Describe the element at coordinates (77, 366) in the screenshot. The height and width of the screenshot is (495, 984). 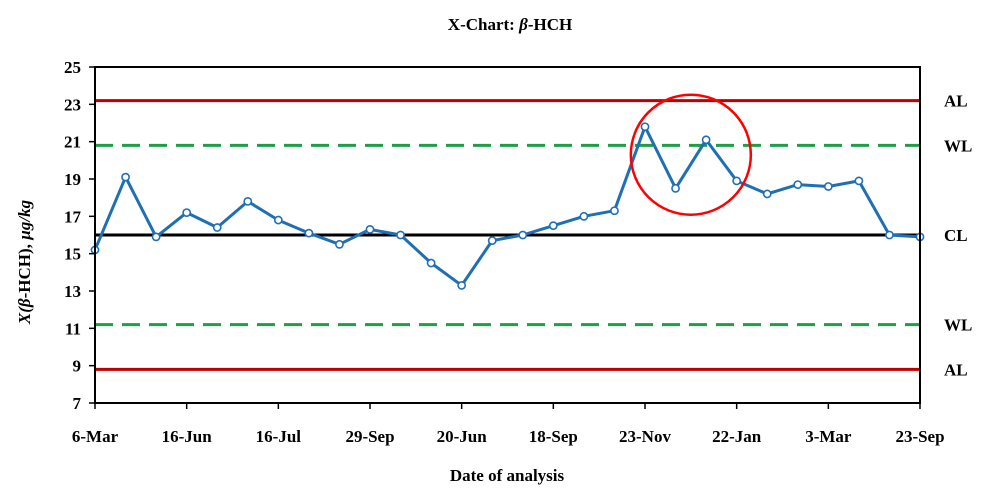
I see `y-tick-label-9: 9` at that location.